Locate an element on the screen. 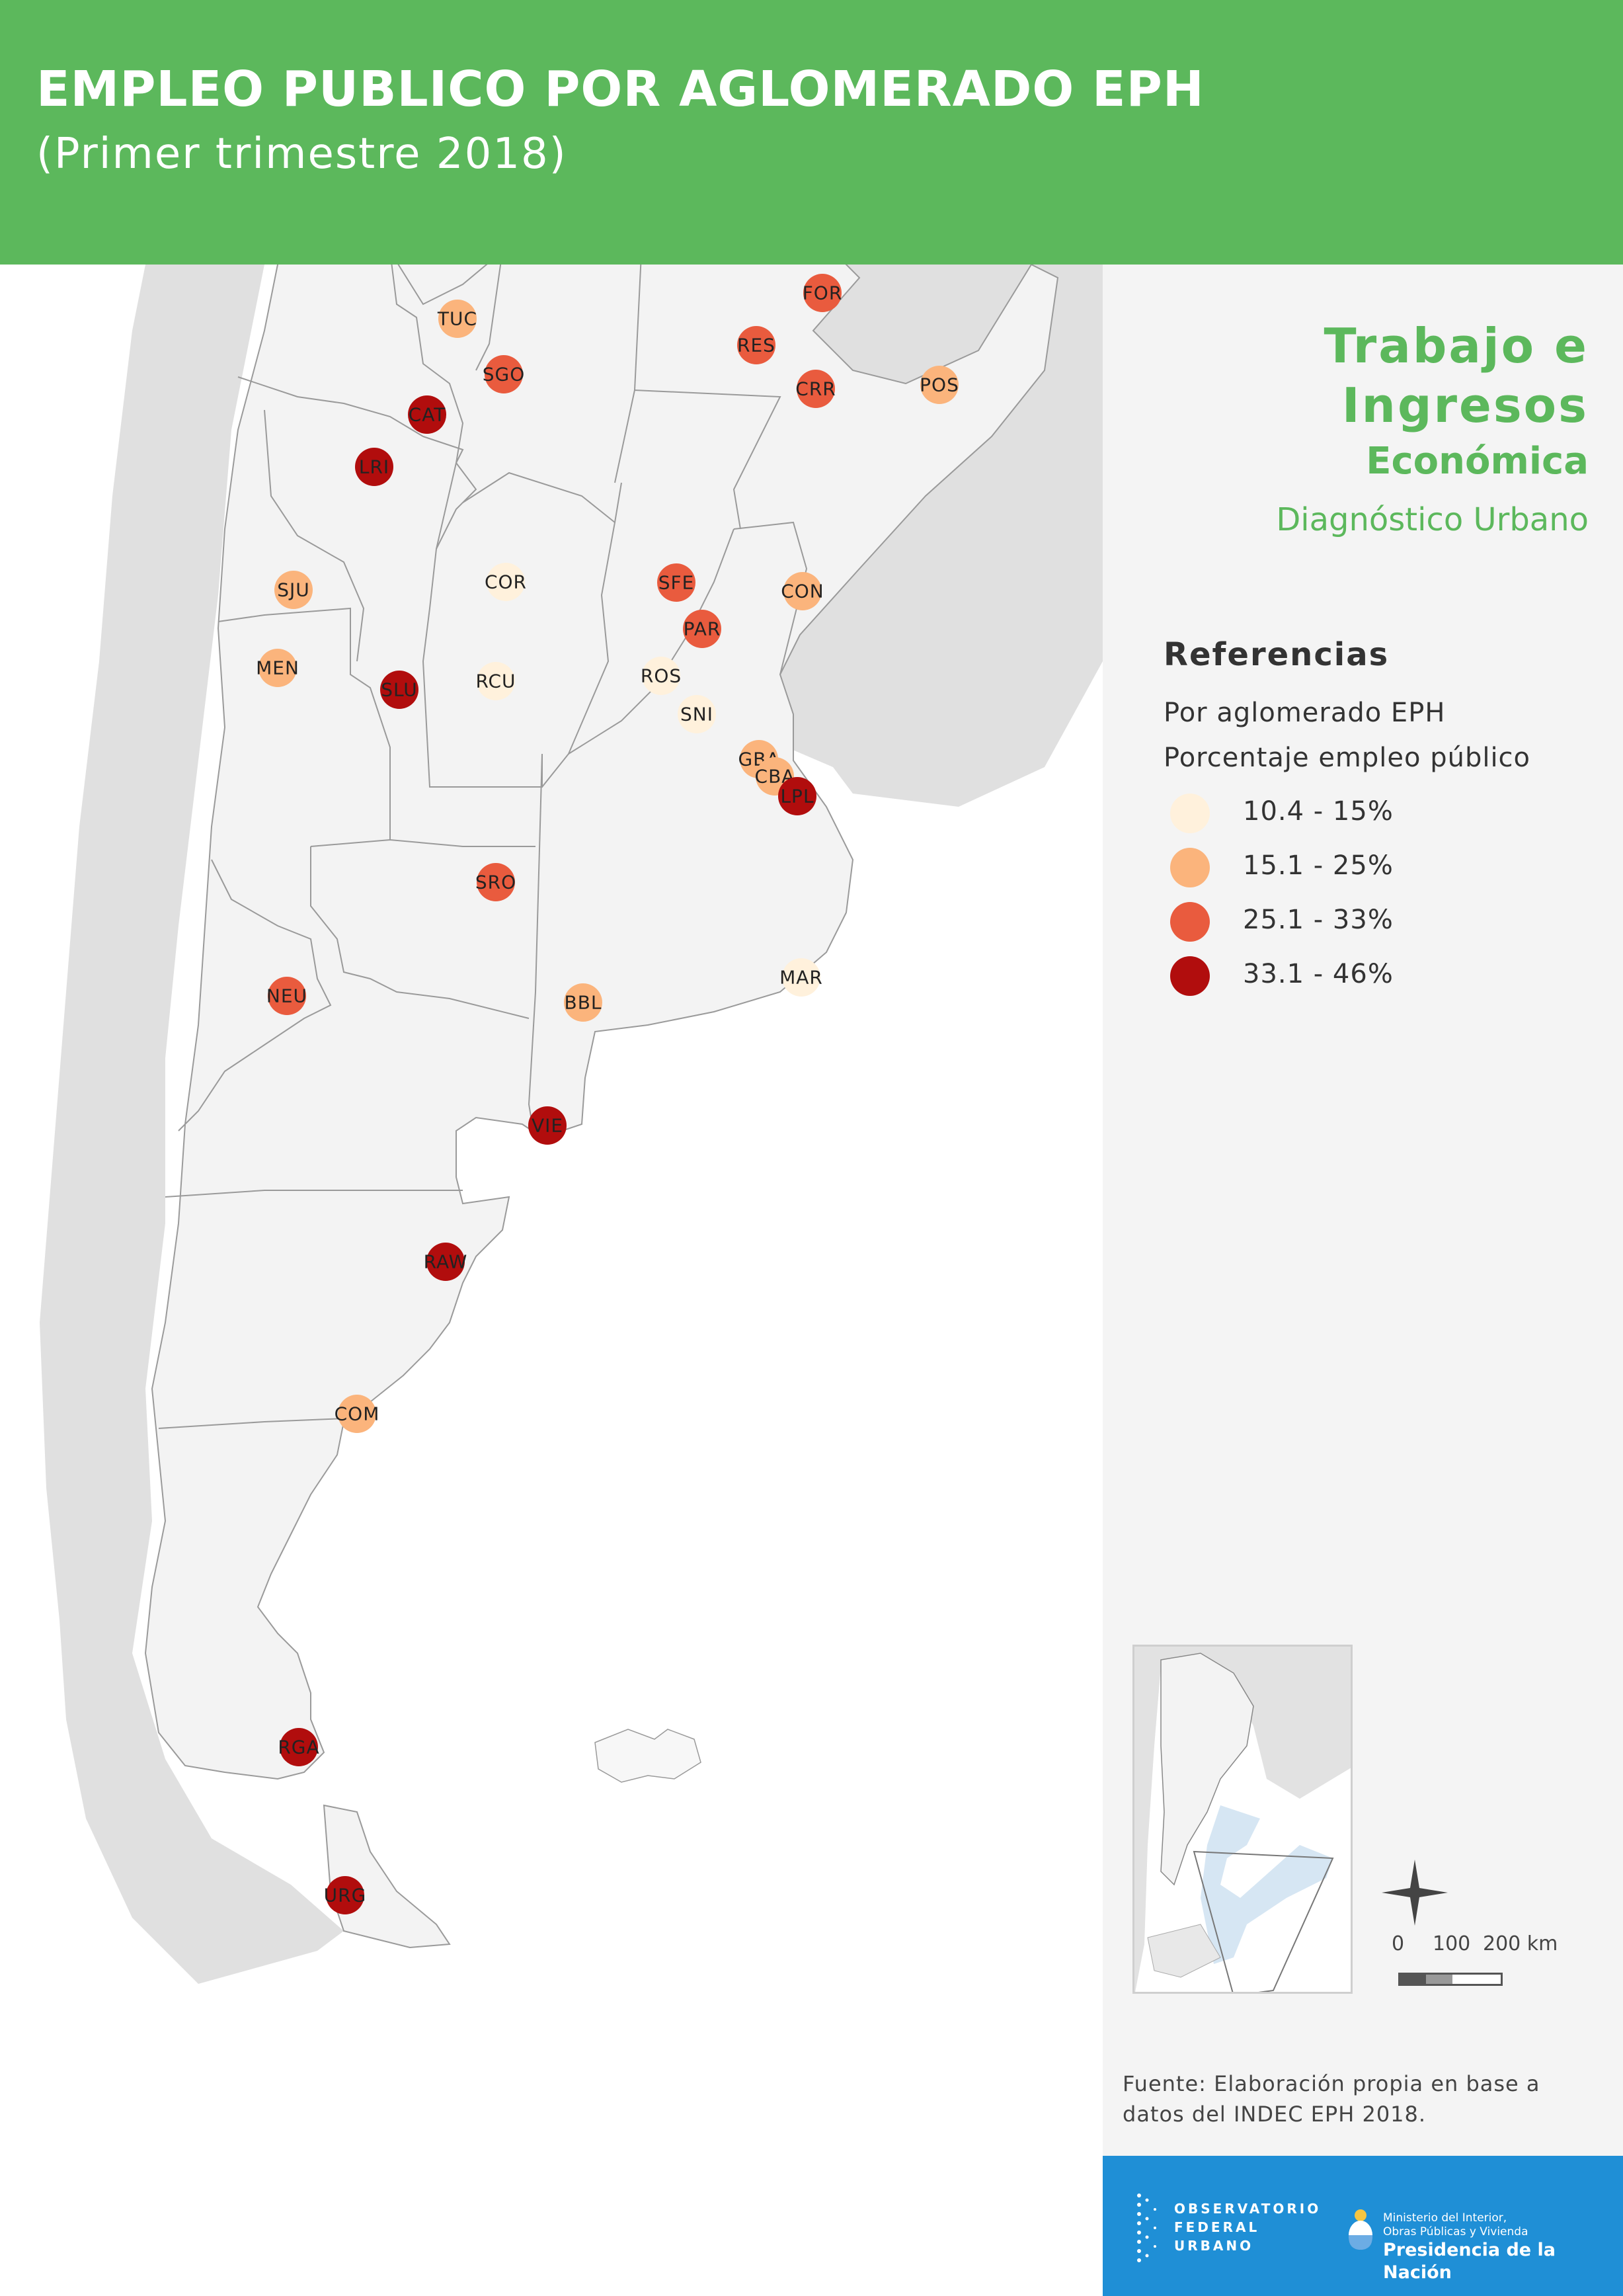 The image size is (1623, 2296). legend-label: 33.1 - 46% is located at coordinates (1318, 974).